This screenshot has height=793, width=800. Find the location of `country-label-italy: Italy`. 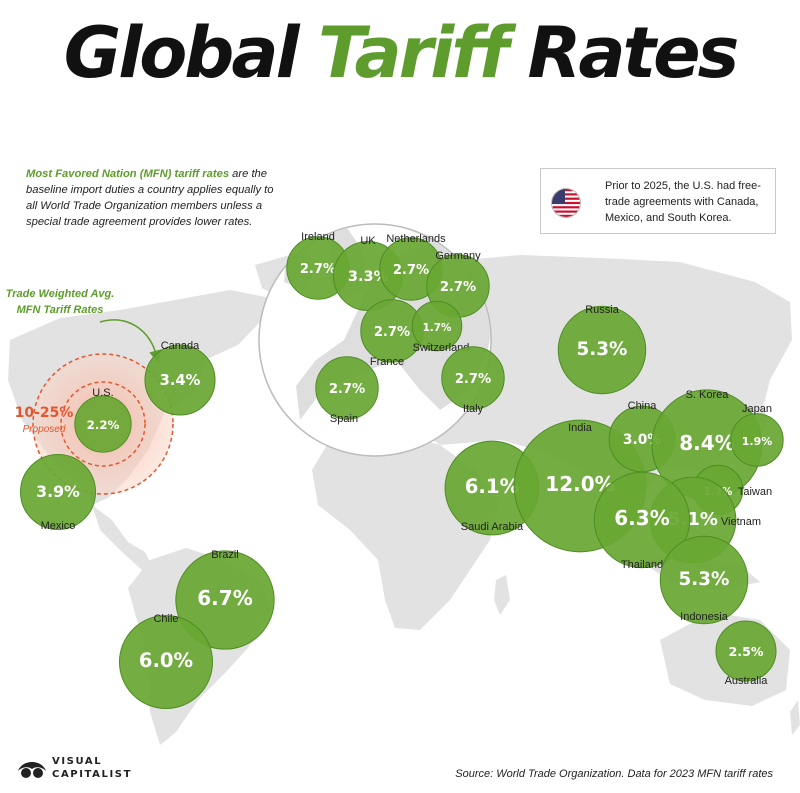

country-label-italy: Italy is located at coordinates (473, 409).